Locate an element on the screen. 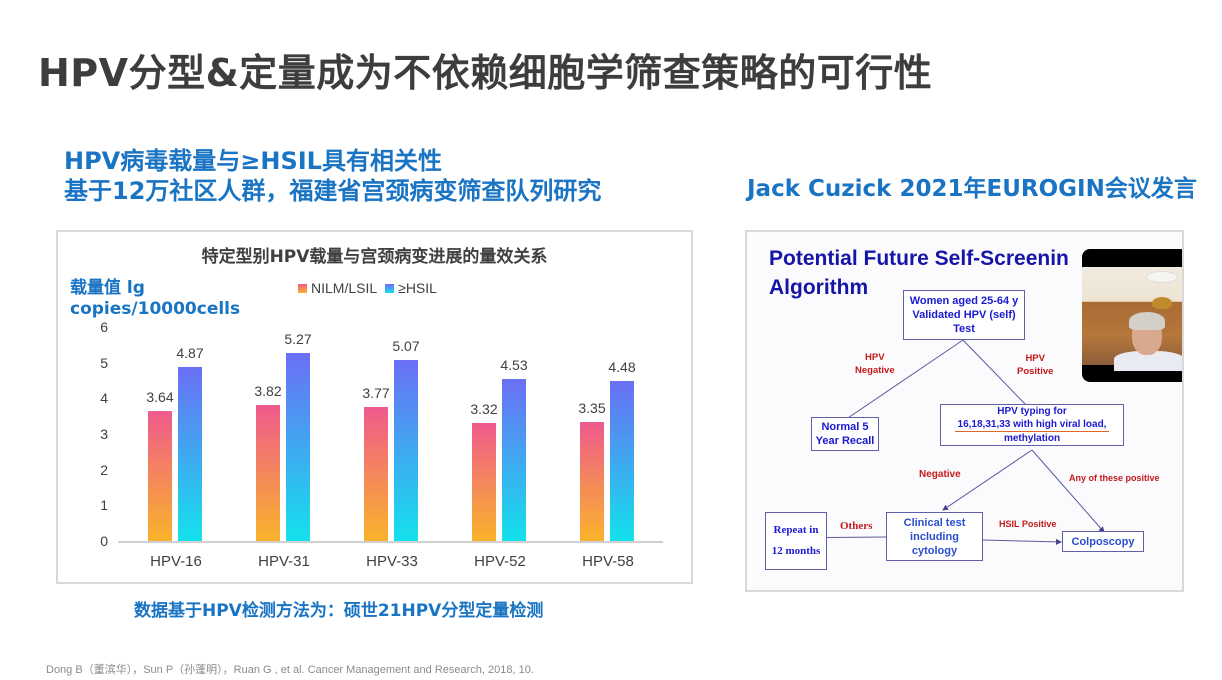 Image resolution: width=1222 pixels, height=680 pixels. ceiling-lamp is located at coordinates (1162, 303).